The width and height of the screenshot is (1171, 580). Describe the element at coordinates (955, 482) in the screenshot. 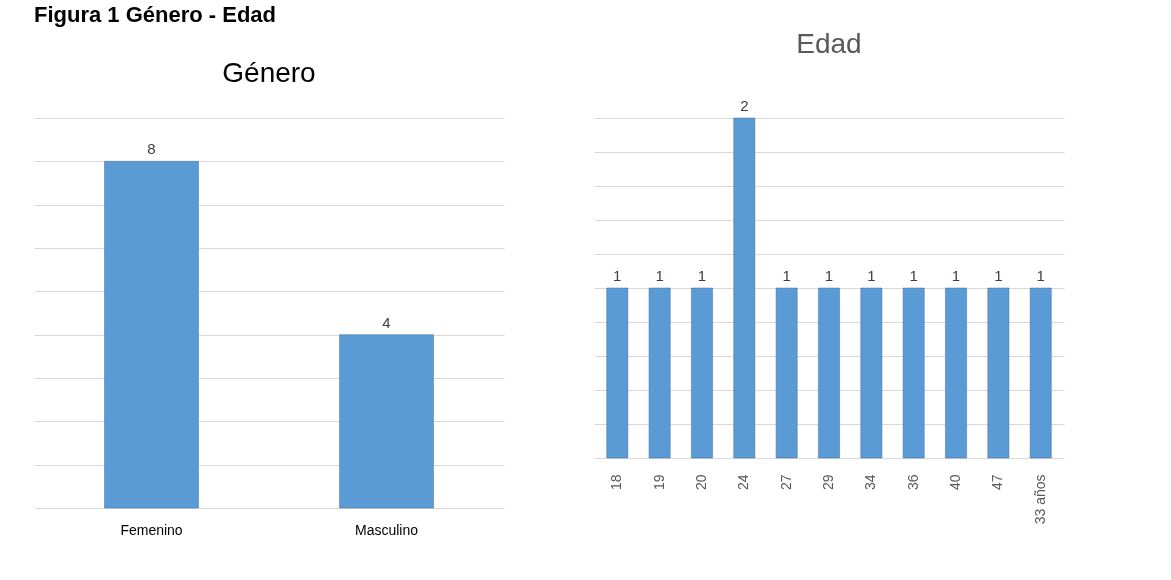

I see `x-tick-label: 40` at that location.